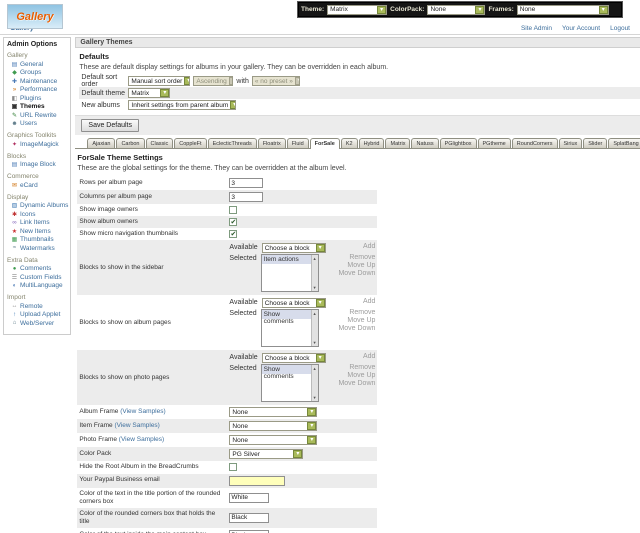  I want to click on sidebar-item-performance: » Performance, so click(37, 90).